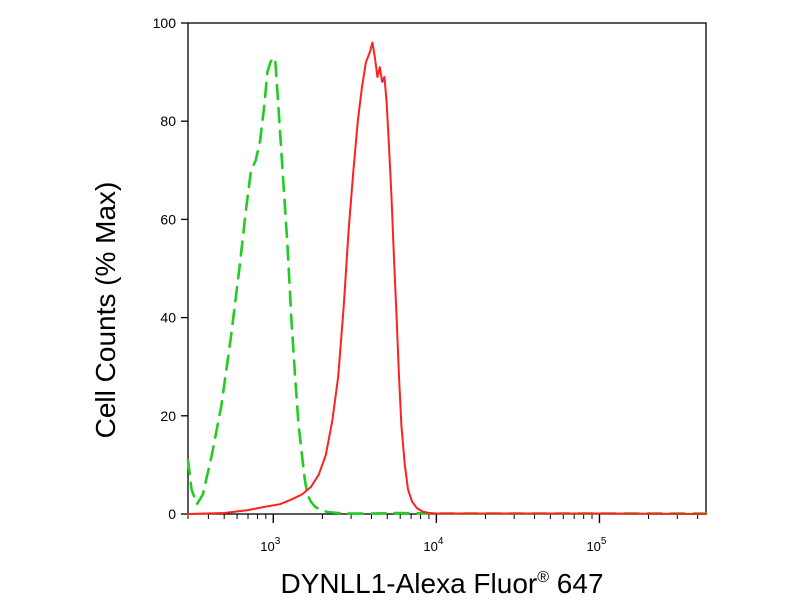 This screenshot has width=800, height=600. I want to click on x-axis-ticks: 10³ 10⁴ 10⁵, so click(443, 534).